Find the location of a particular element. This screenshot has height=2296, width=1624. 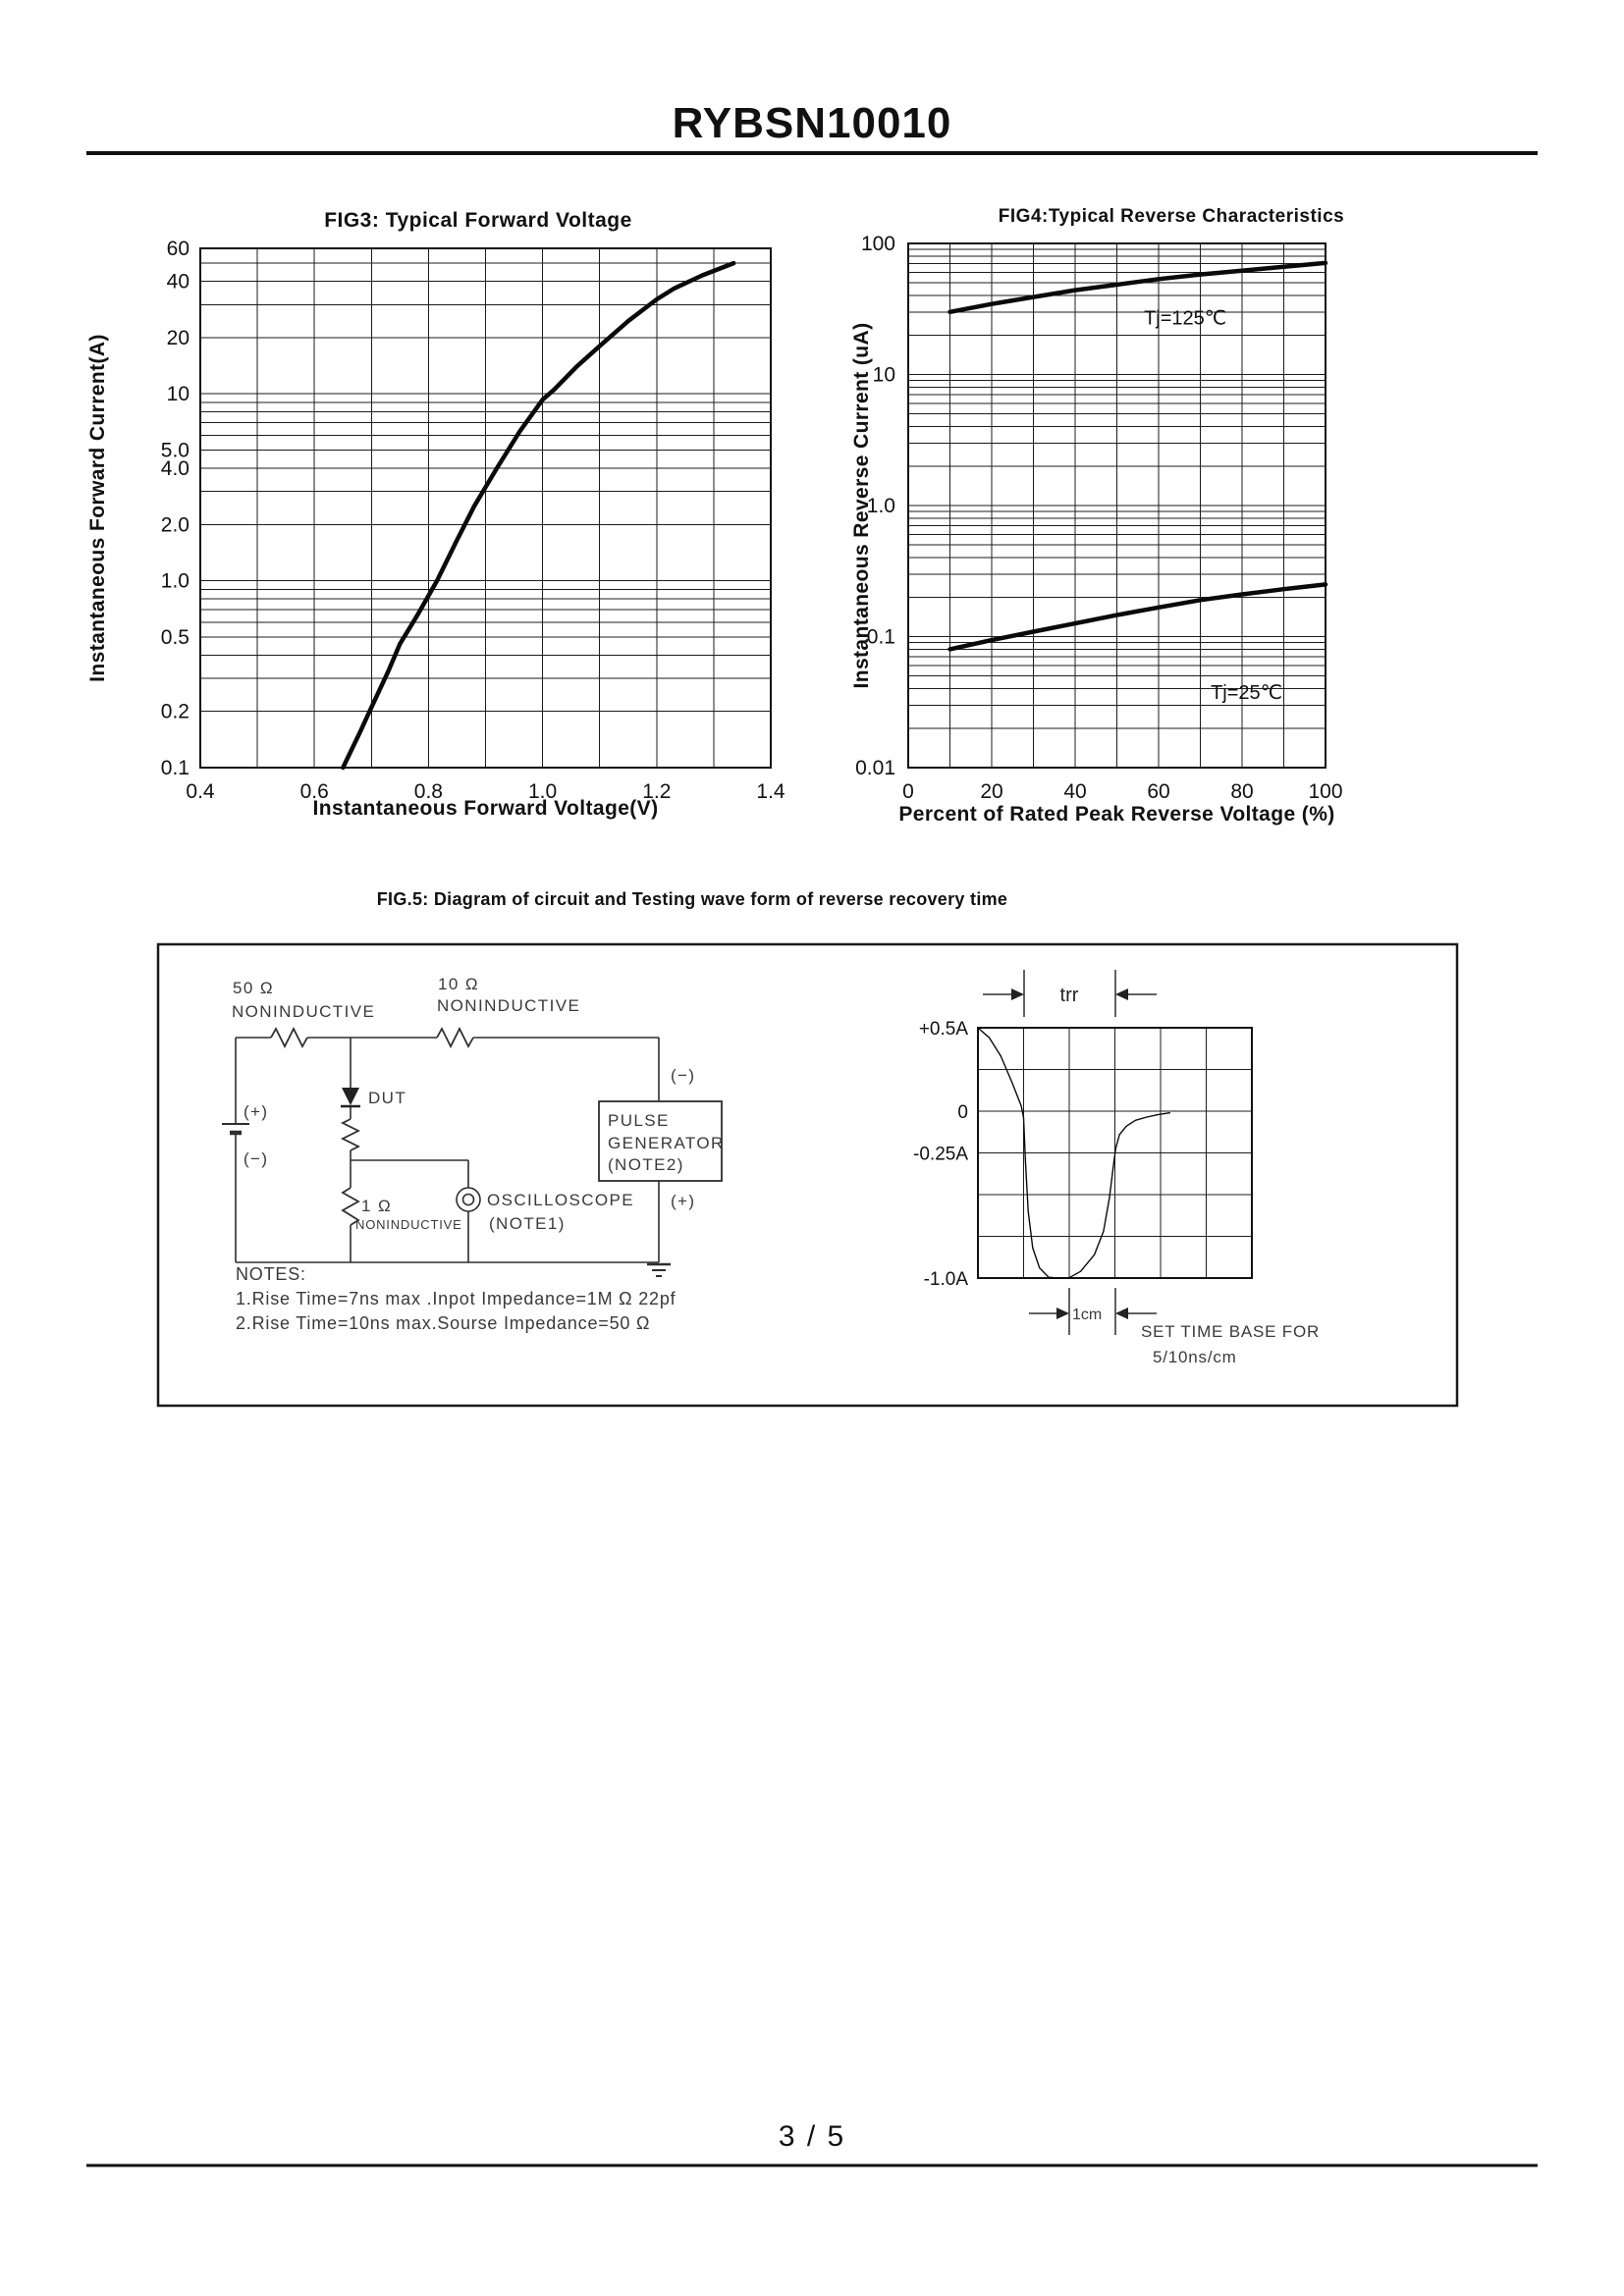

fig3-x-tick: 1.4 is located at coordinates (770, 791).